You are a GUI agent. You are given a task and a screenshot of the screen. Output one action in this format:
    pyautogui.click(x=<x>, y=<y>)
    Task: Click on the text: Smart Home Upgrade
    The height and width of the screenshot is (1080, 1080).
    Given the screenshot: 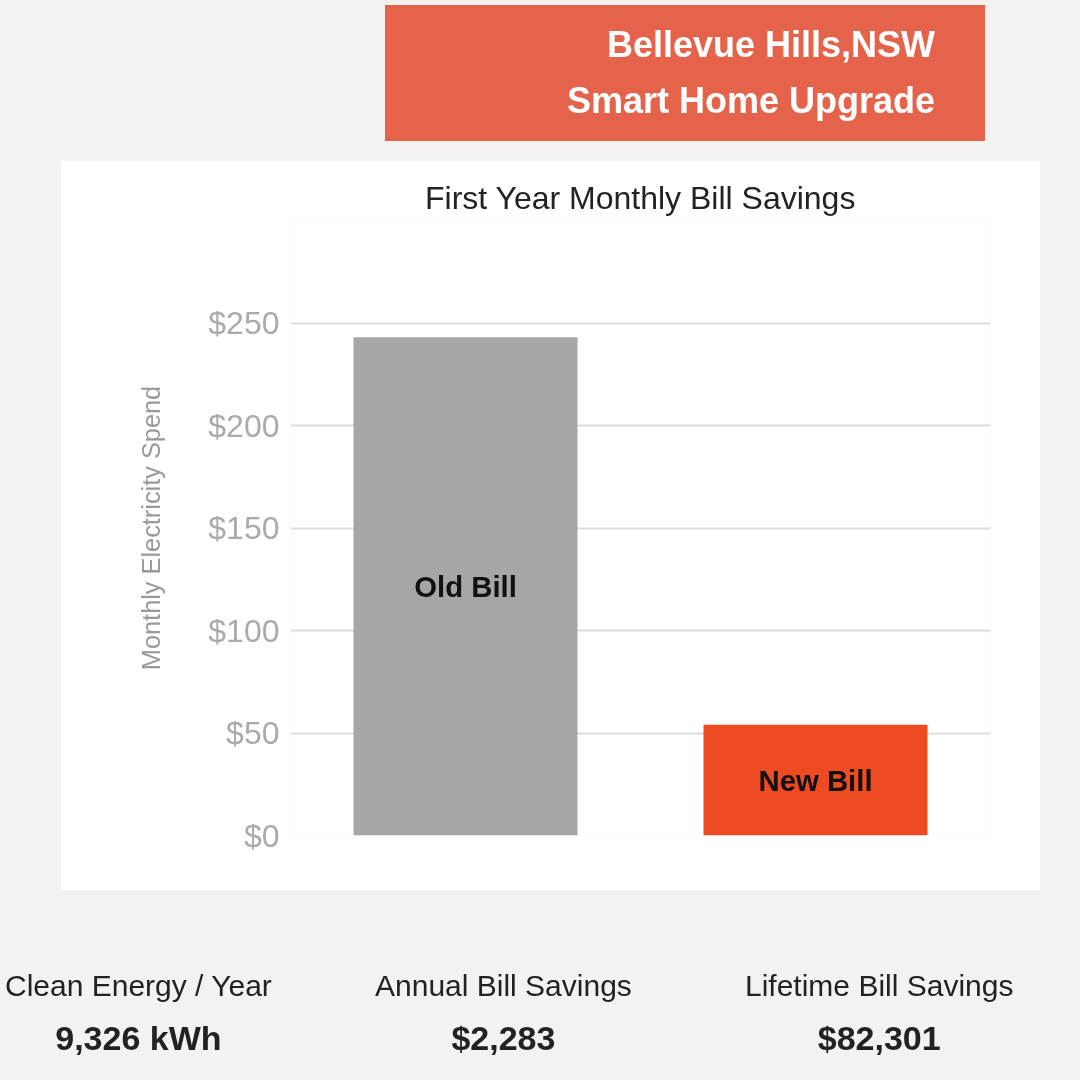 What is the action you would take?
    pyautogui.click(x=750, y=100)
    